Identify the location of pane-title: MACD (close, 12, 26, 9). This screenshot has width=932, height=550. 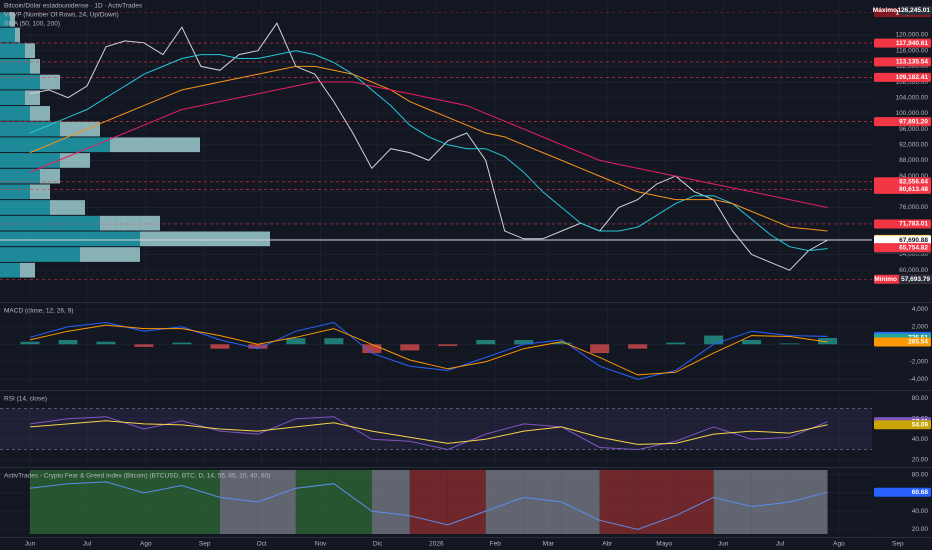
(38, 311).